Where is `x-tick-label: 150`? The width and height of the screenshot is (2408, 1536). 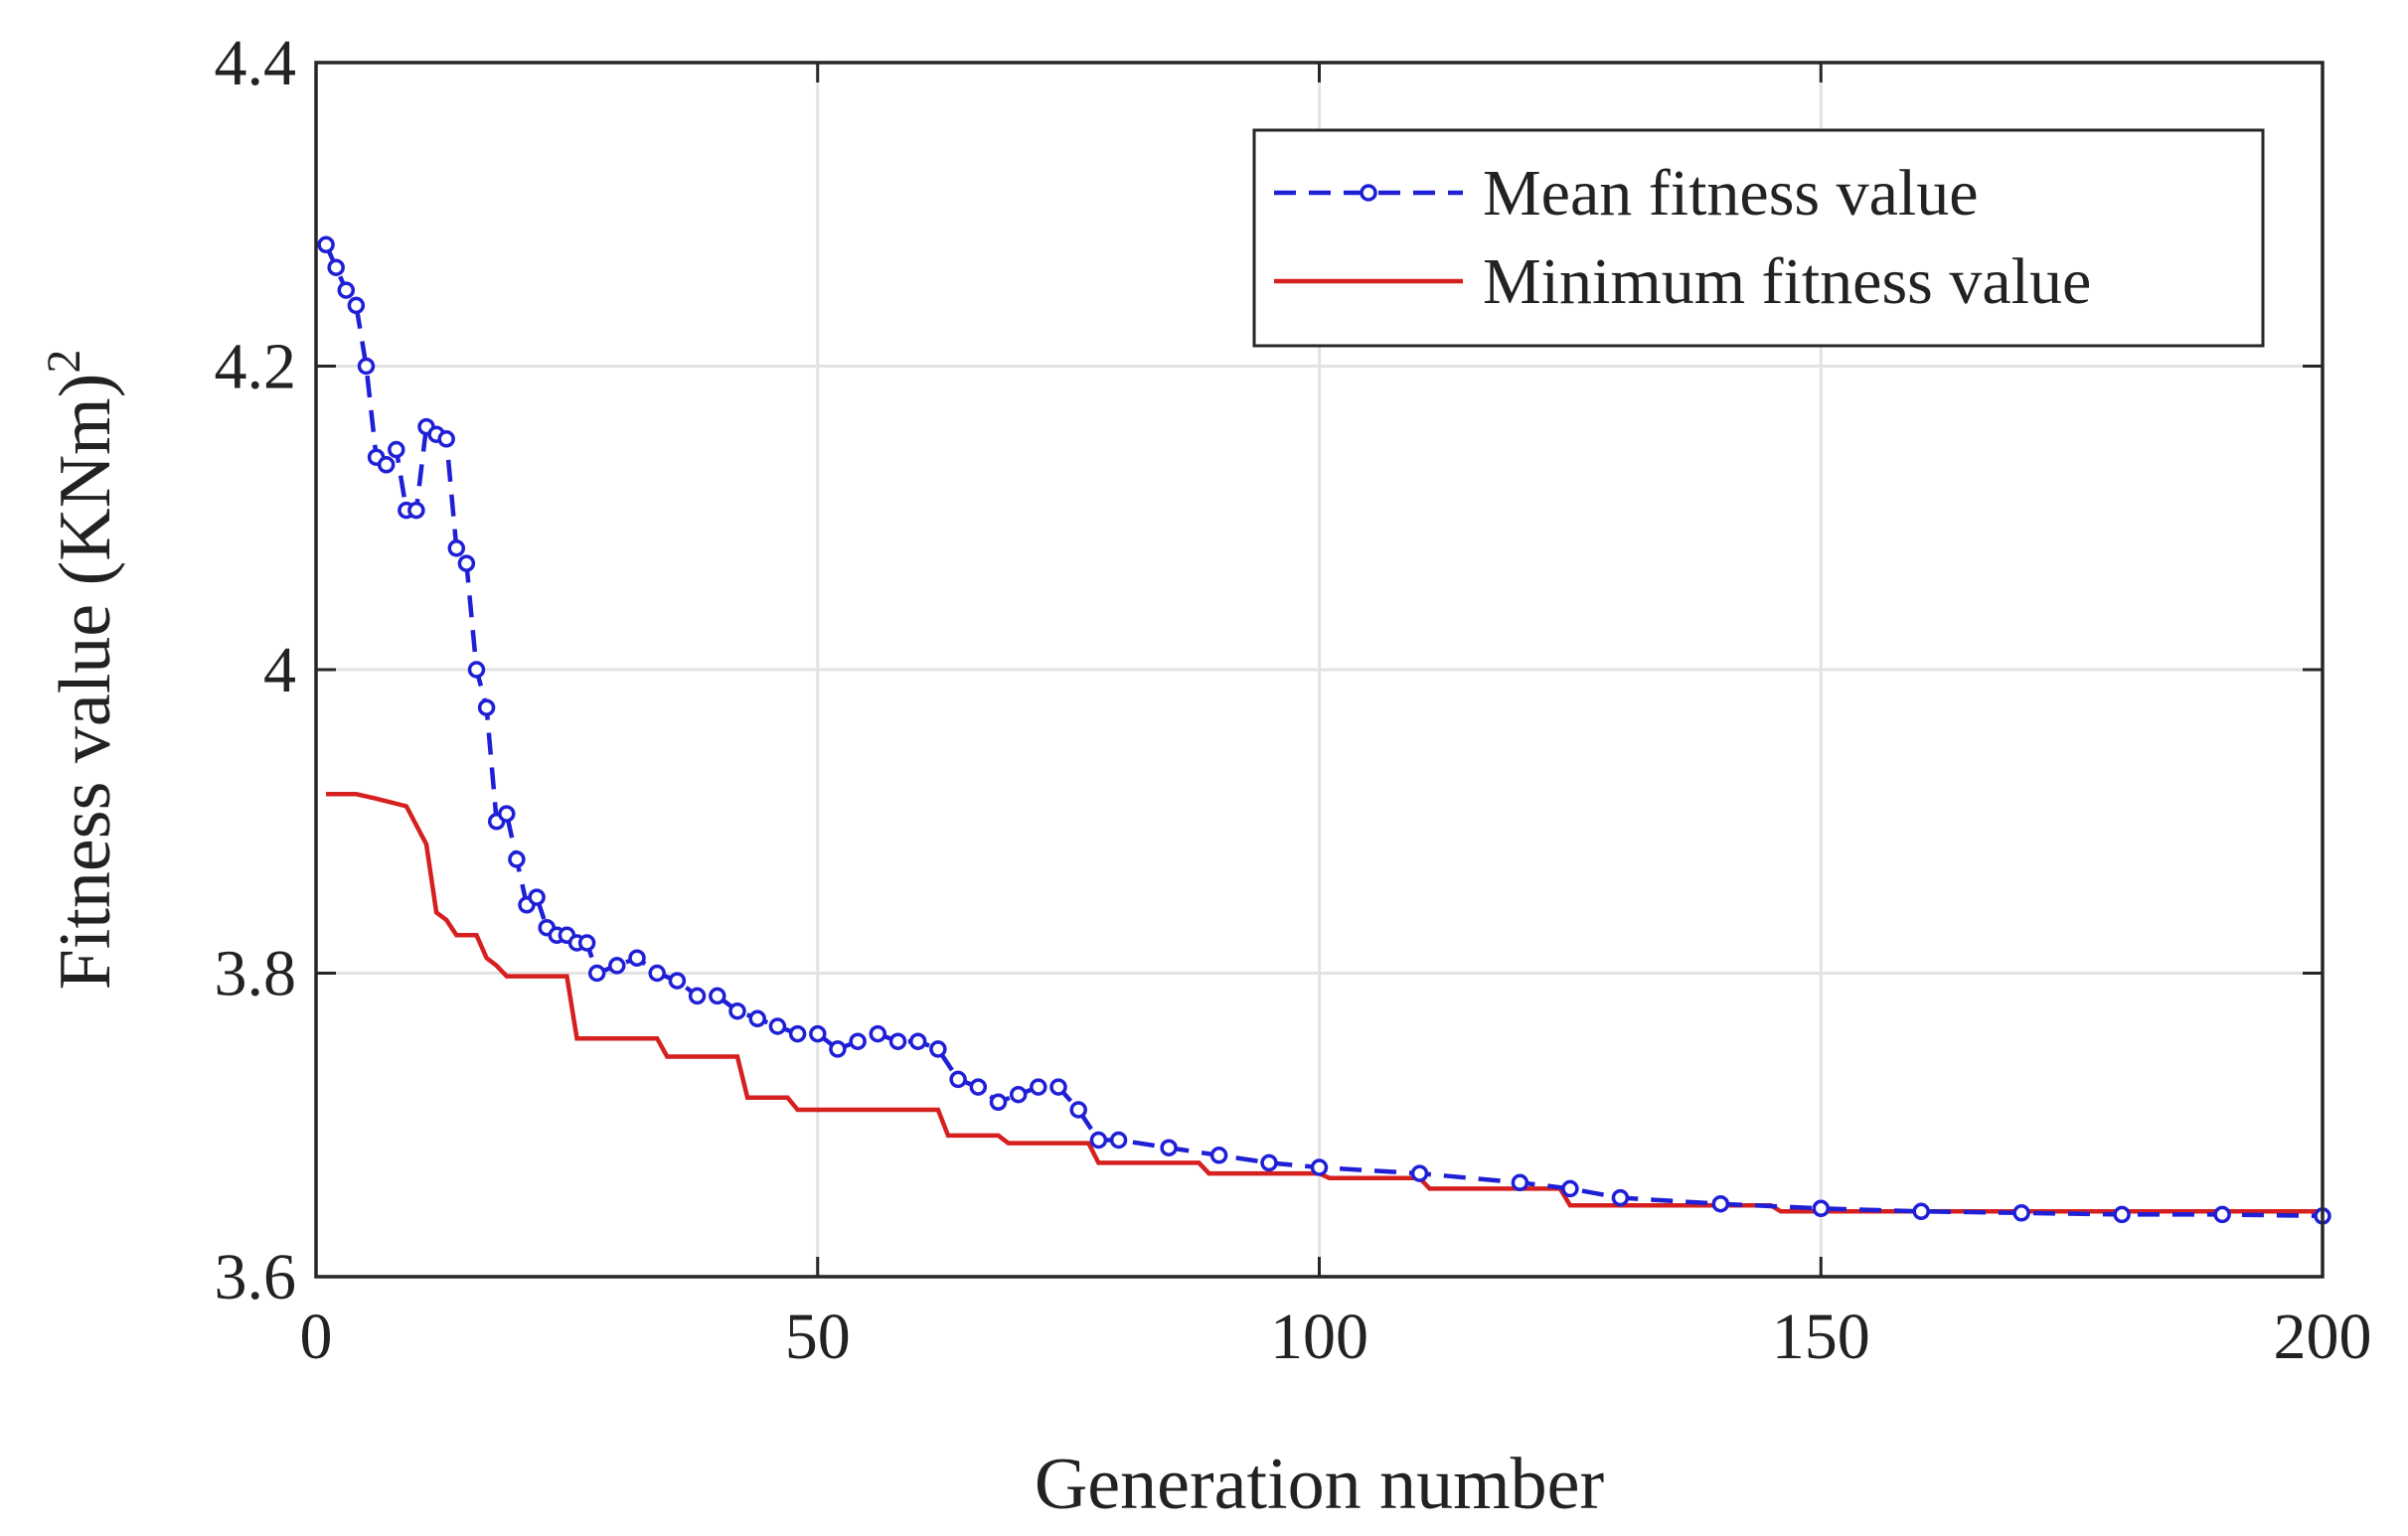 x-tick-label: 150 is located at coordinates (1821, 1337).